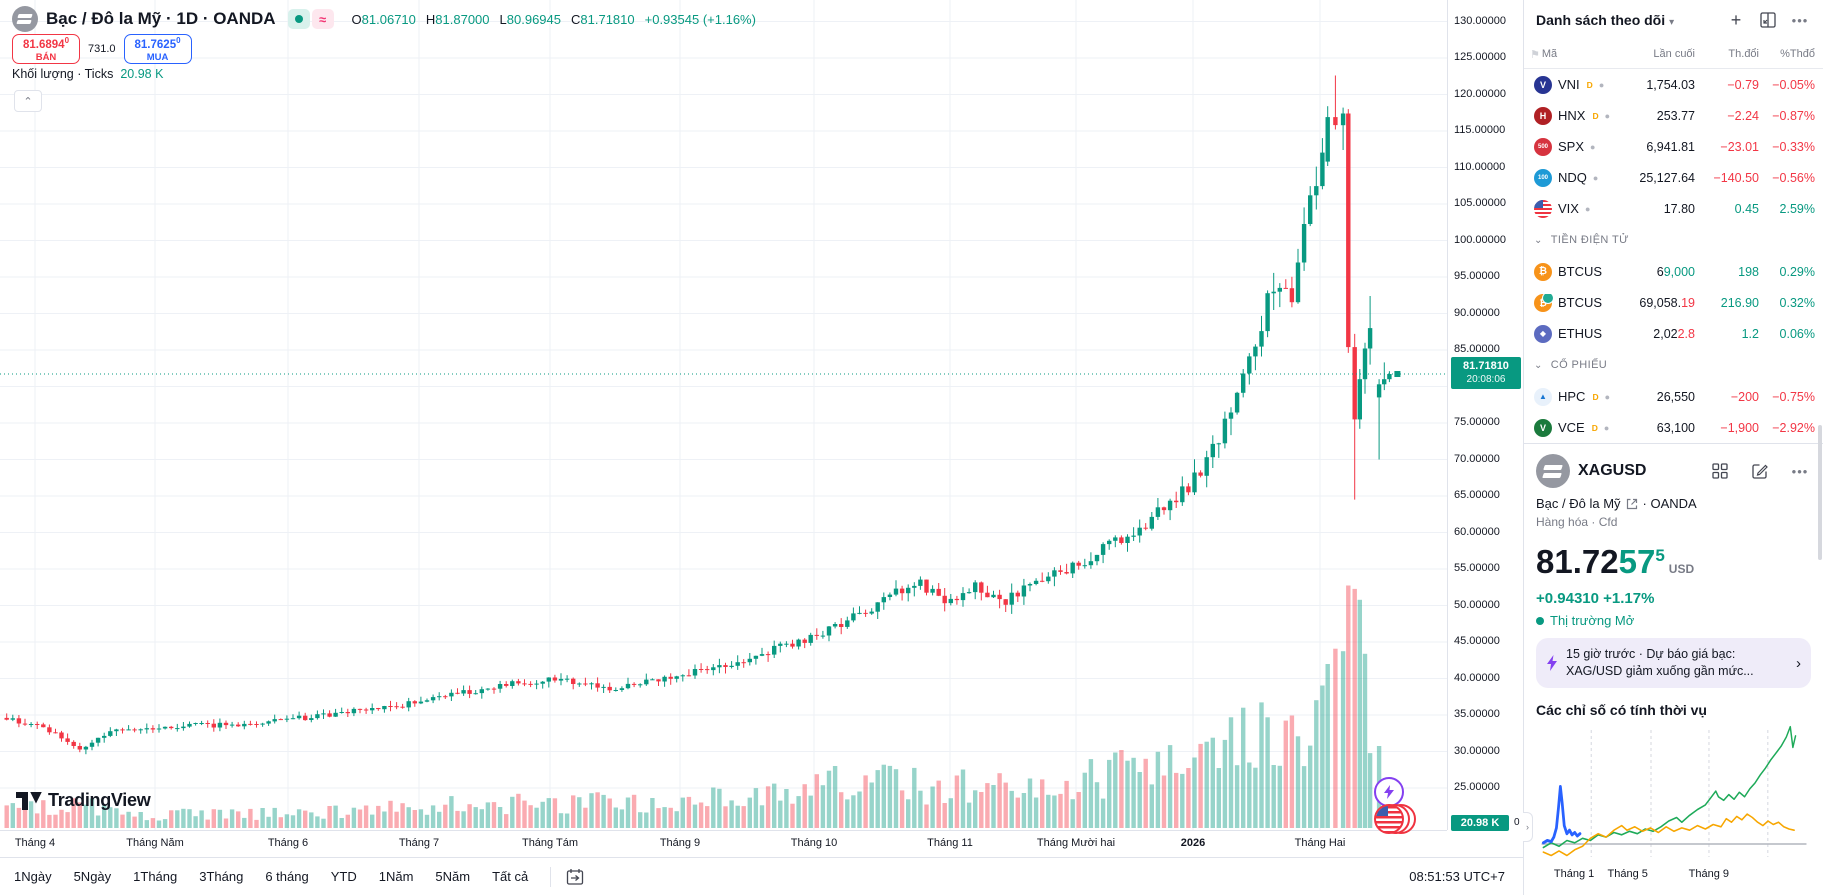 This screenshot has height=895, width=1823. Describe the element at coordinates (1673, 115) in the screenshot. I see `watchlist-row-hnx: H HNX D ● 253.77 −2.24 −0.87%` at that location.